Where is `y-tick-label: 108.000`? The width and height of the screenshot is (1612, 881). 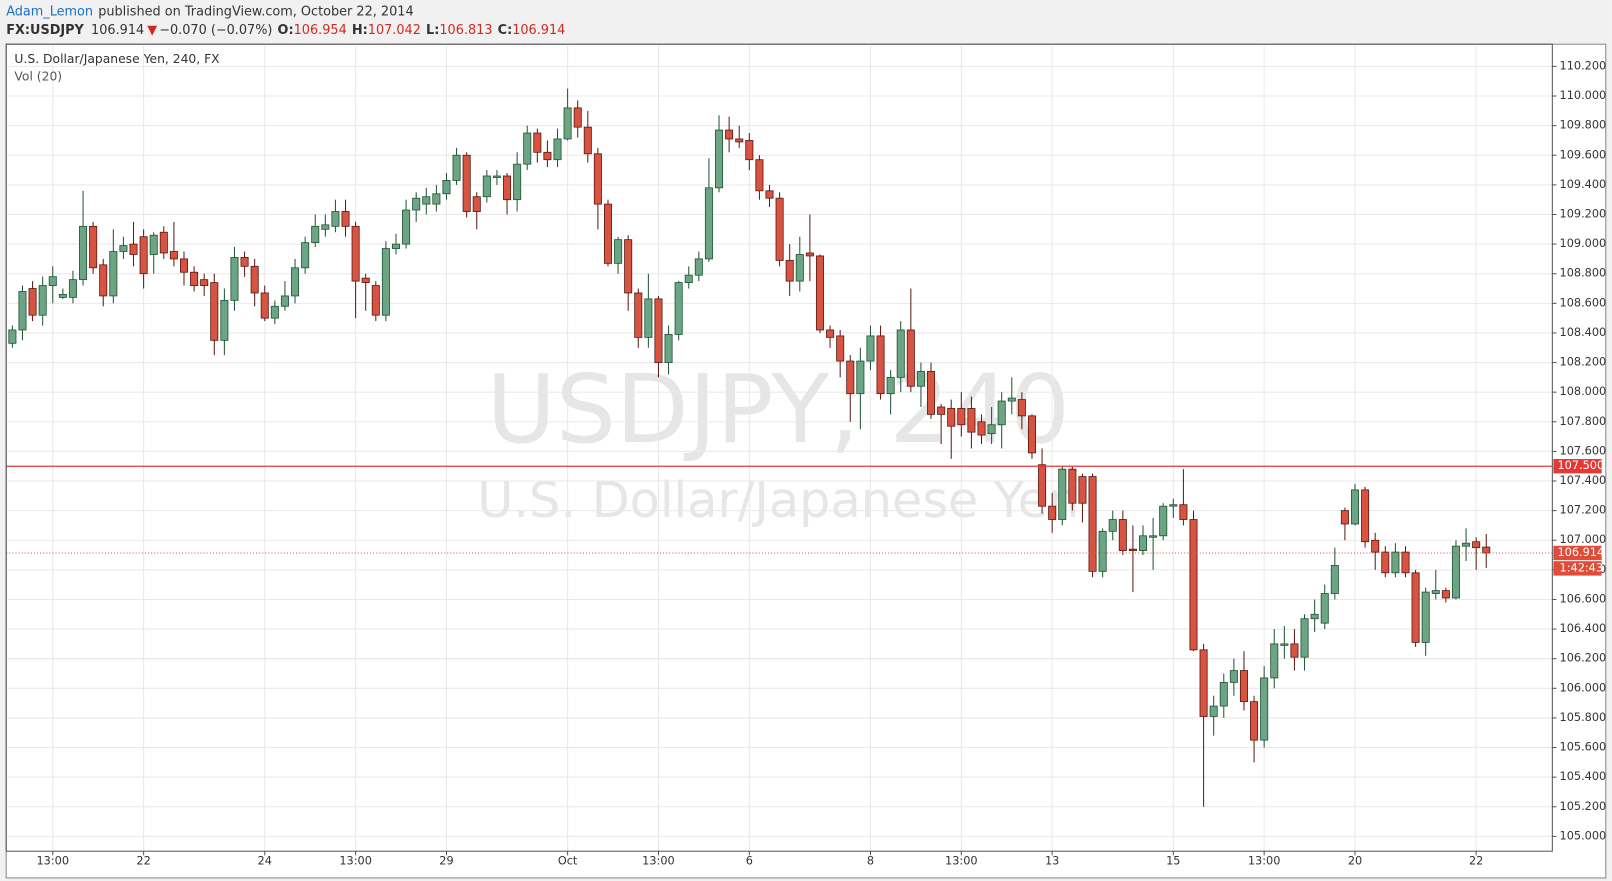
y-tick-label: 108.000 is located at coordinates (1583, 391).